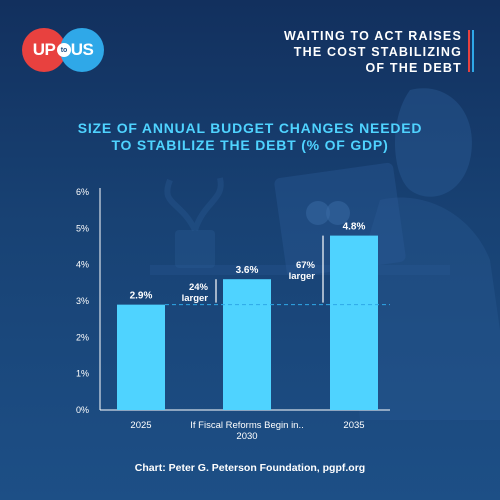 This screenshot has height=500, width=500. Describe the element at coordinates (82, 228) in the screenshot. I see `y-tick-label: 5%` at that location.